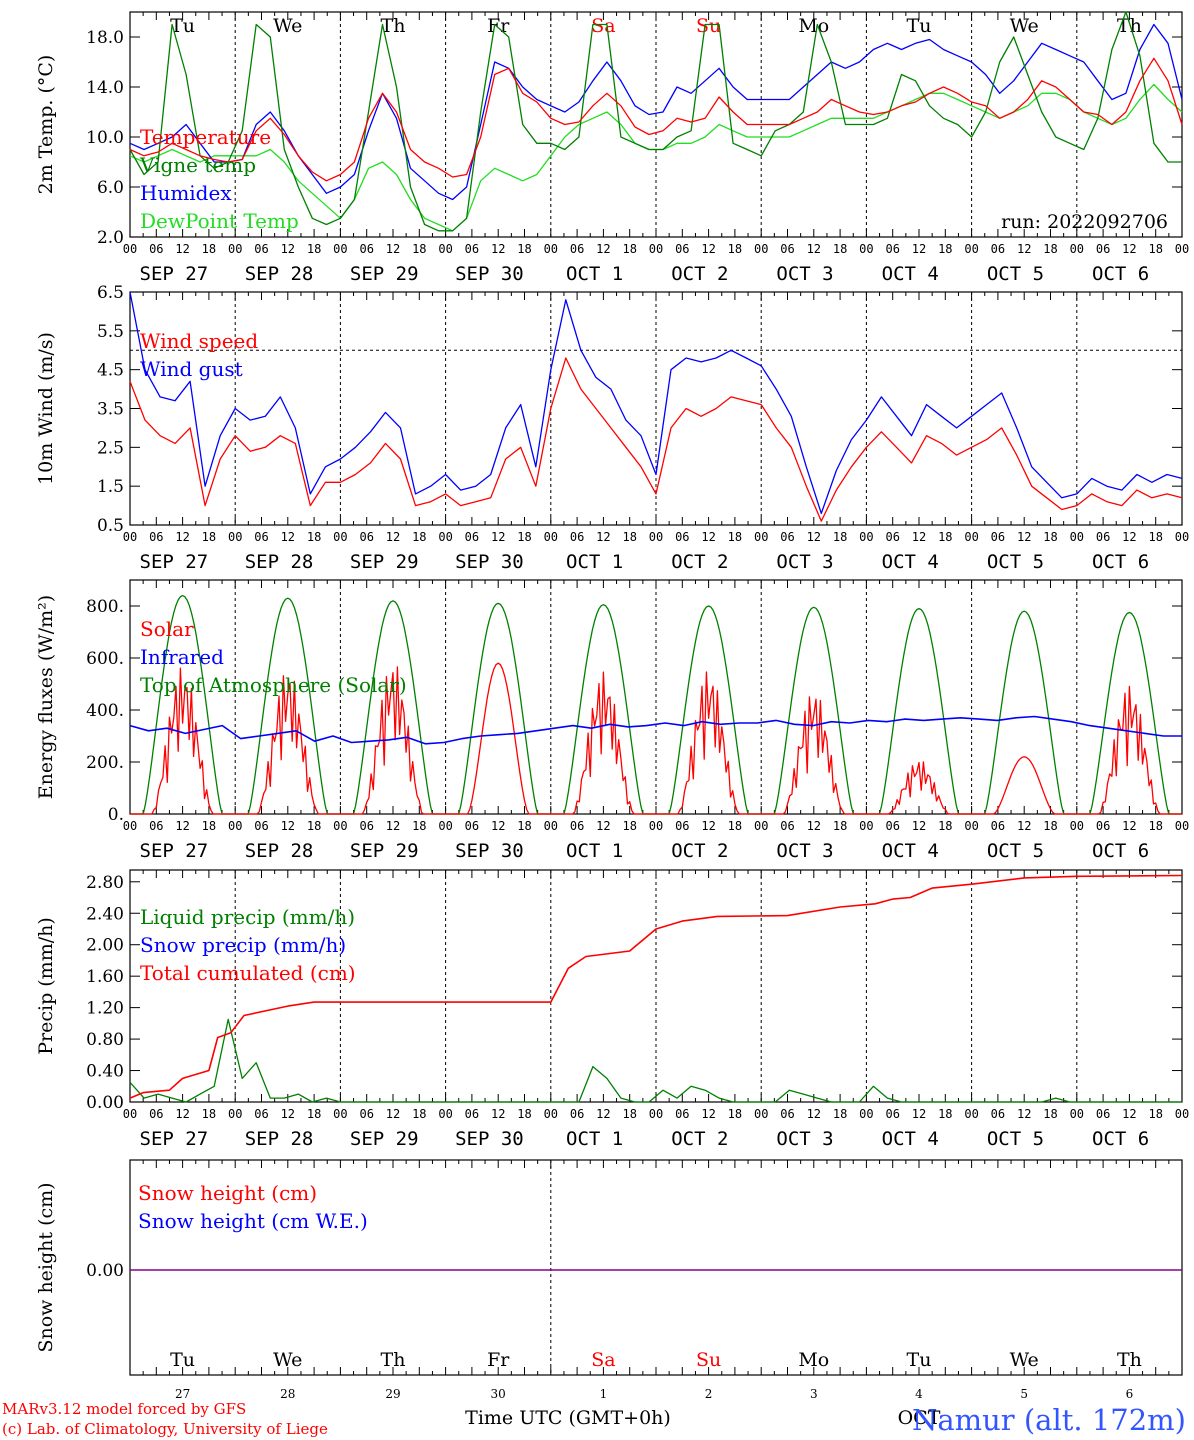 The image size is (1194, 1440). What do you see at coordinates (253, 1221) in the screenshot?
I see `legend-snow-height-cm-w-e-: Snow height (cm W.E.)` at bounding box center [253, 1221].